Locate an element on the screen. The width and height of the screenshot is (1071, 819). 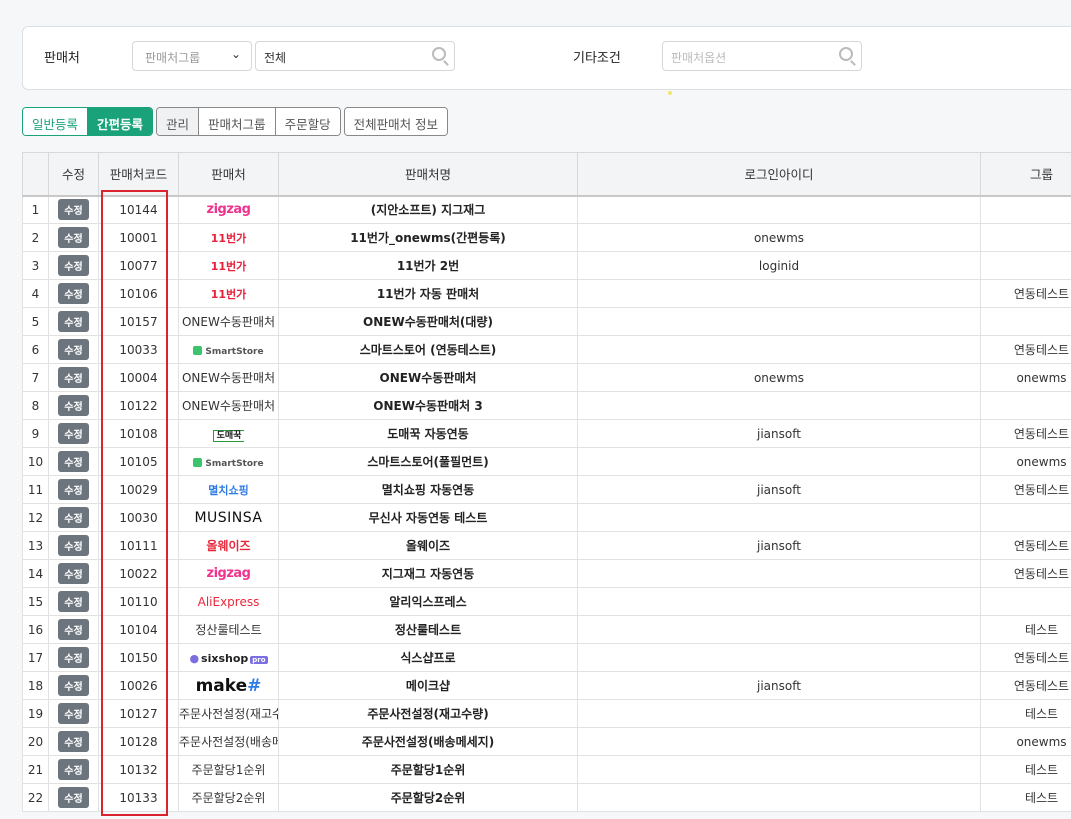
seller-cell: SmartStore is located at coordinates (228, 349).